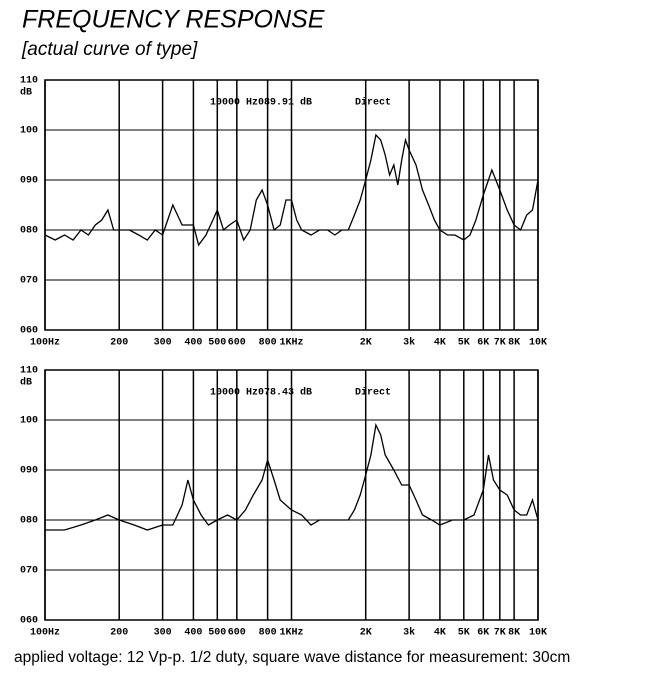 The height and width of the screenshot is (676, 669). I want to click on annotation: 078.43 dB, so click(285, 393).